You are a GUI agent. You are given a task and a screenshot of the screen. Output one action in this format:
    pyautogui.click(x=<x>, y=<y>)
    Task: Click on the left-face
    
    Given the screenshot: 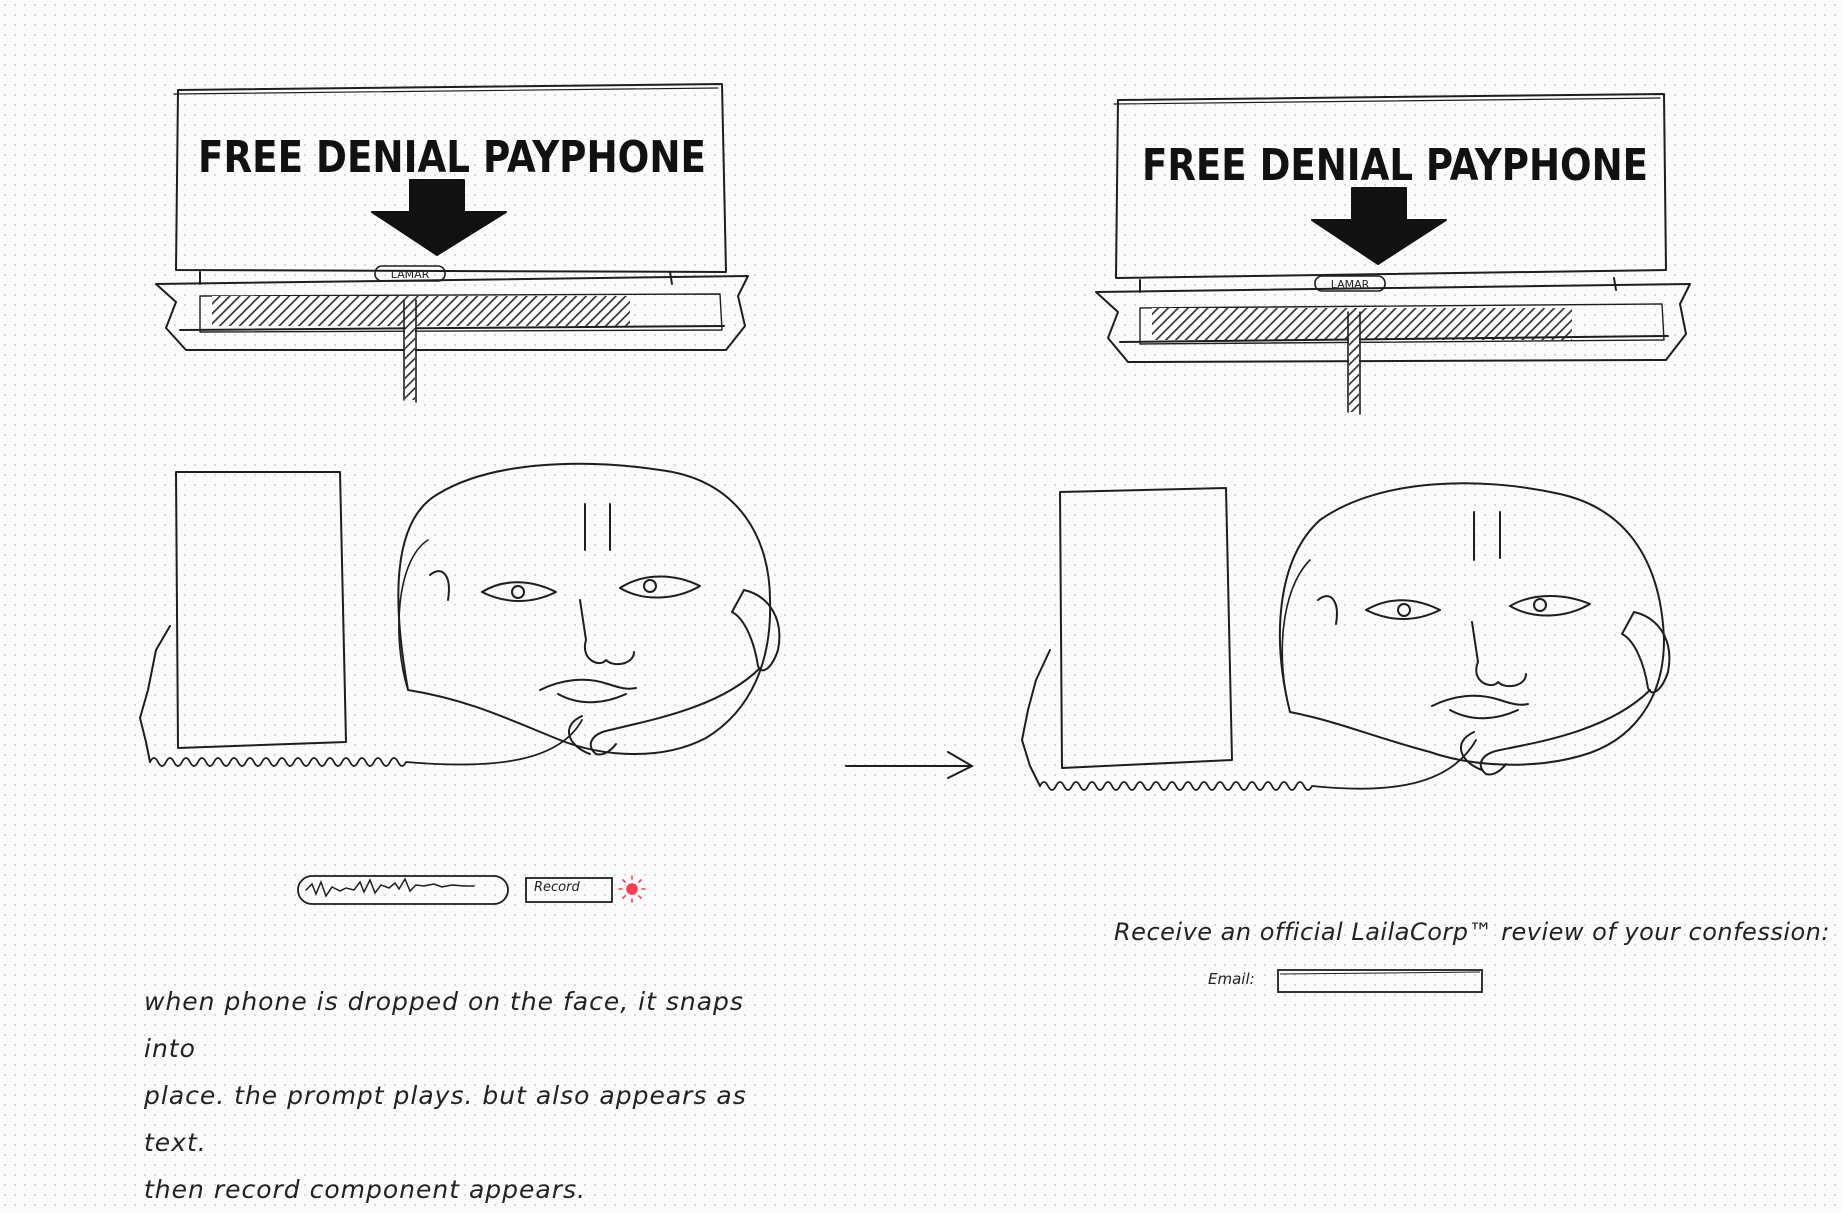 What is the action you would take?
    pyautogui.click(x=589, y=609)
    